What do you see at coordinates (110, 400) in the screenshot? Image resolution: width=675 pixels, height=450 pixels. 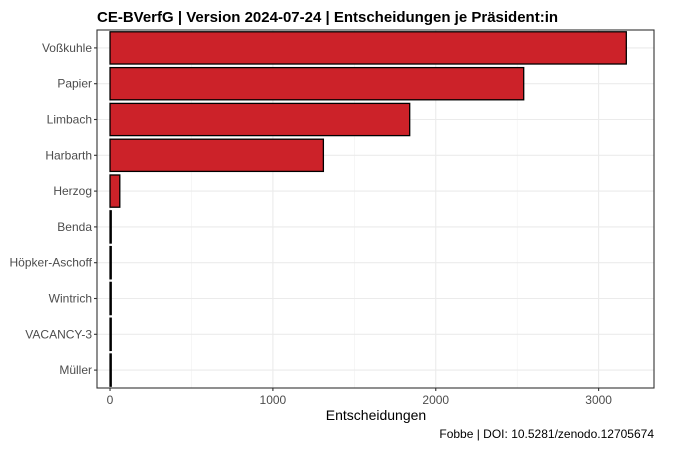 I see `x-tick-label: 0` at bounding box center [110, 400].